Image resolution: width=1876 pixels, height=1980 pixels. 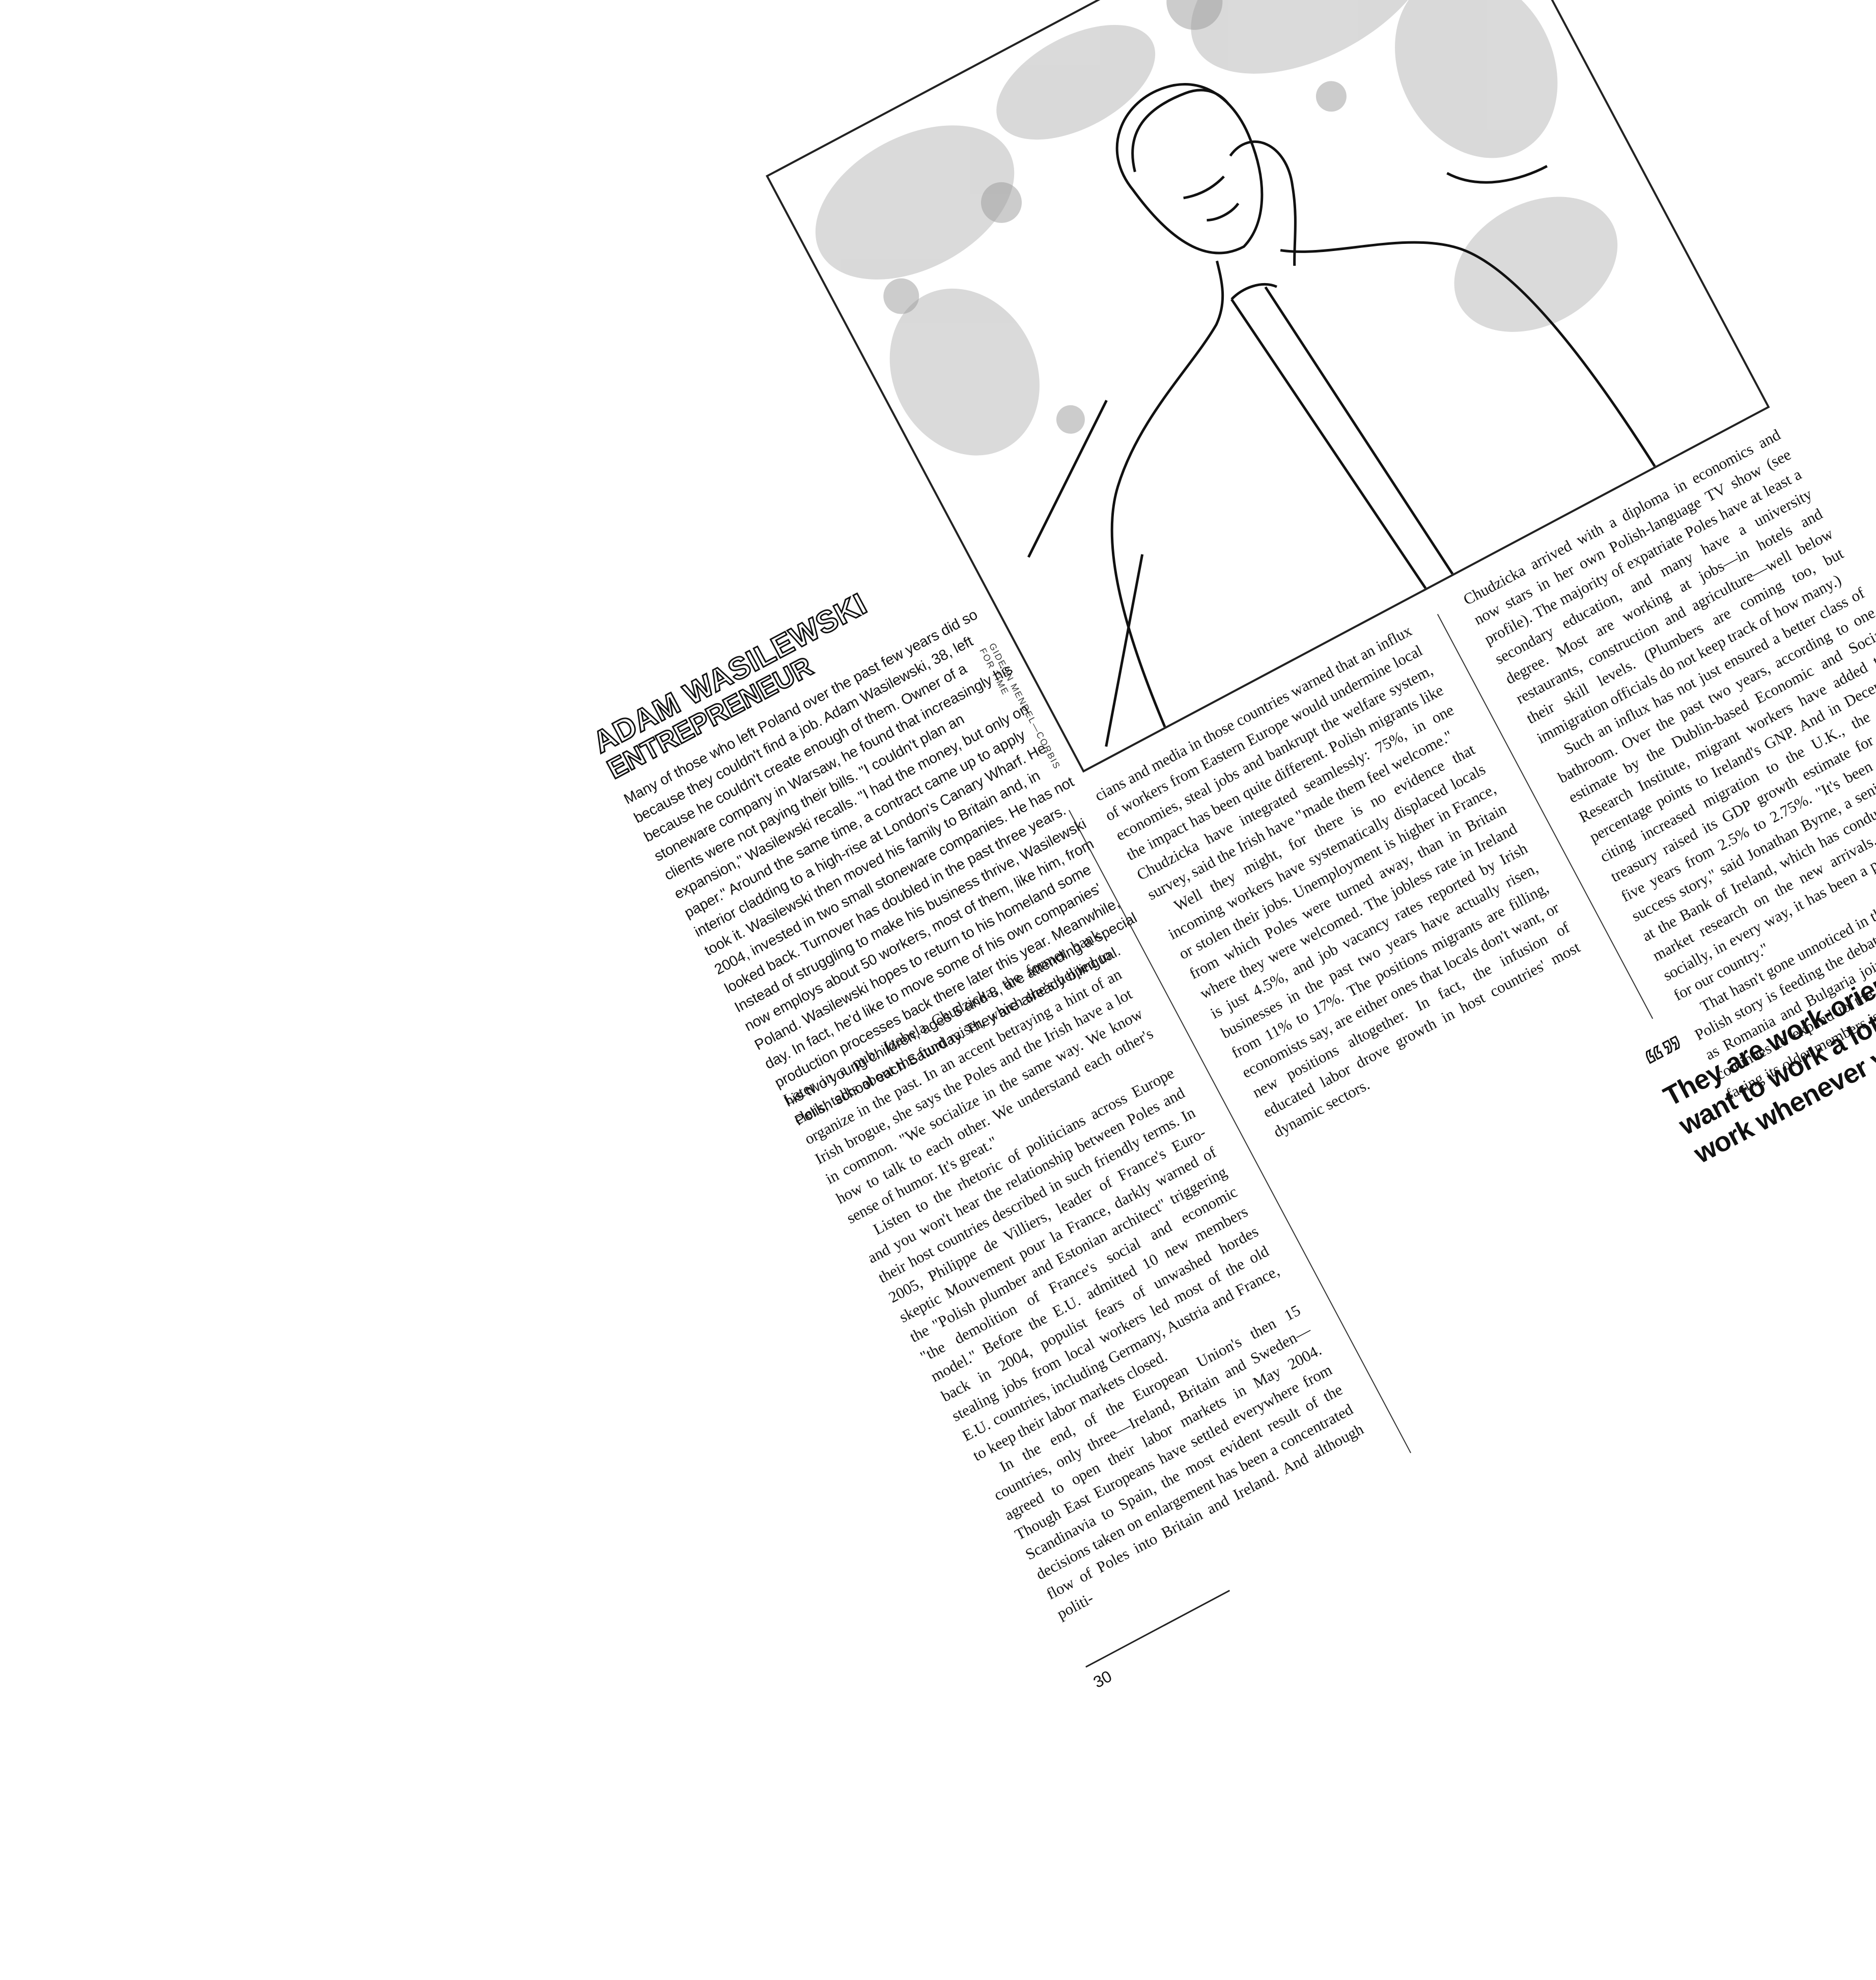 I want to click on page-number: 30, so click(x=1102, y=1679).